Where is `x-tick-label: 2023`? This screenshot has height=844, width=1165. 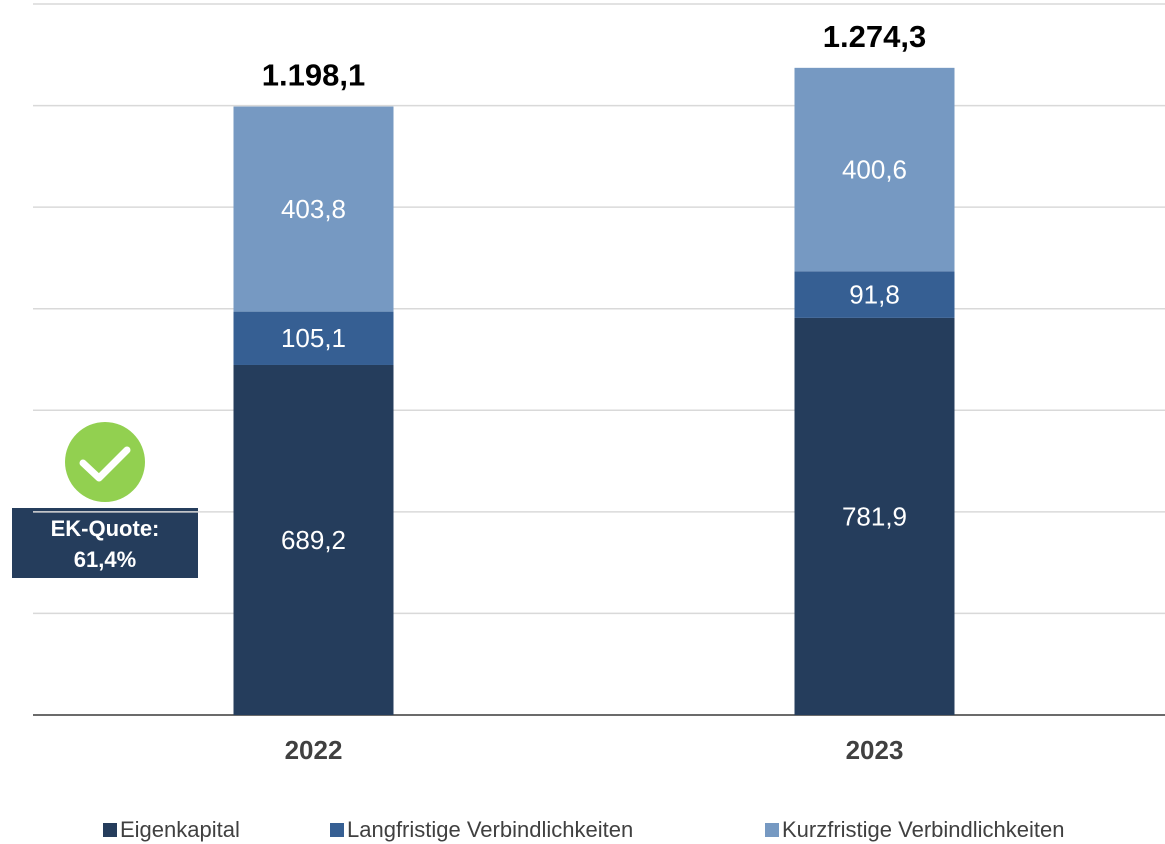 x-tick-label: 2023 is located at coordinates (875, 750).